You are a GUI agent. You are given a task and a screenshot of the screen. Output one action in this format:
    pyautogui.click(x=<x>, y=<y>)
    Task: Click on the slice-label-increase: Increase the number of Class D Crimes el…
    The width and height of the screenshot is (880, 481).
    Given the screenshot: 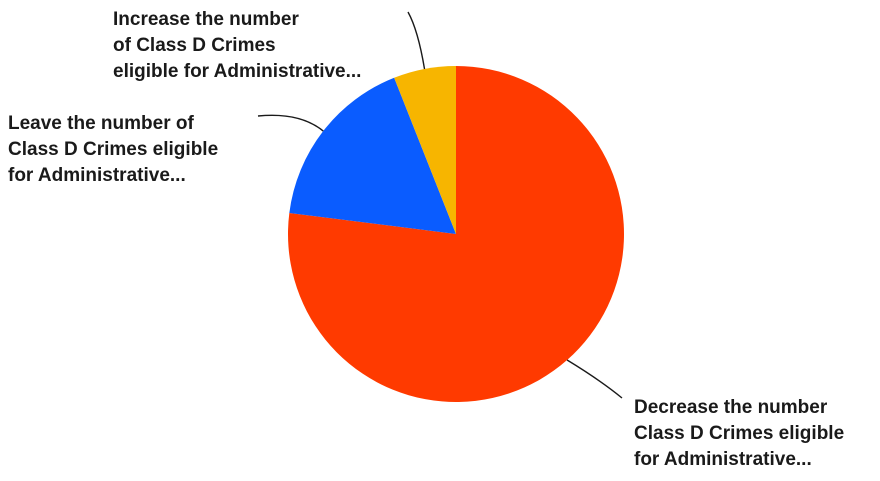 What is the action you would take?
    pyautogui.click(x=237, y=45)
    